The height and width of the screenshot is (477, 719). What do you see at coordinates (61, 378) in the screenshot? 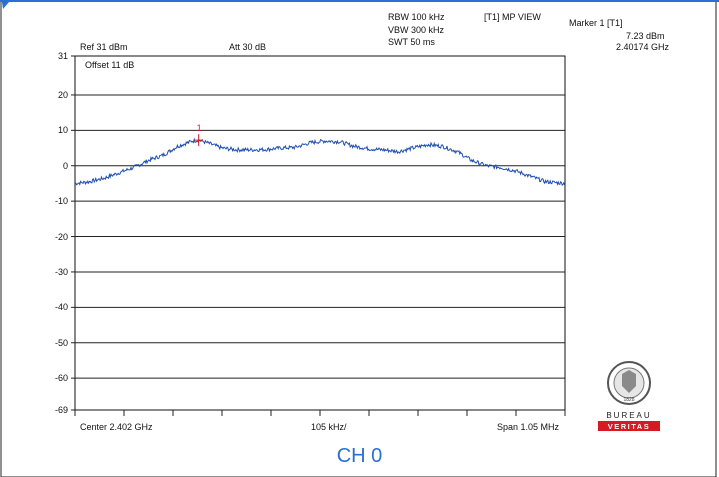
I see `y-tick-label: -60` at bounding box center [61, 378].